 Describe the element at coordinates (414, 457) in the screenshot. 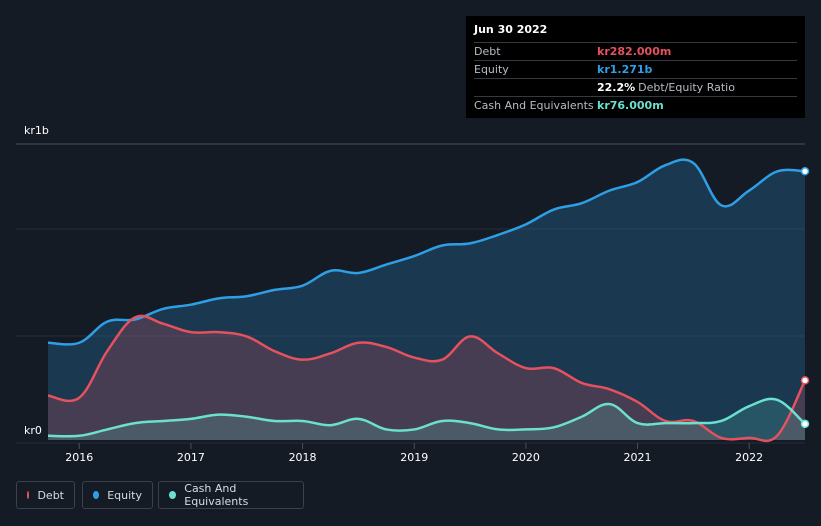

I see `x-tick-label: 2019` at that location.